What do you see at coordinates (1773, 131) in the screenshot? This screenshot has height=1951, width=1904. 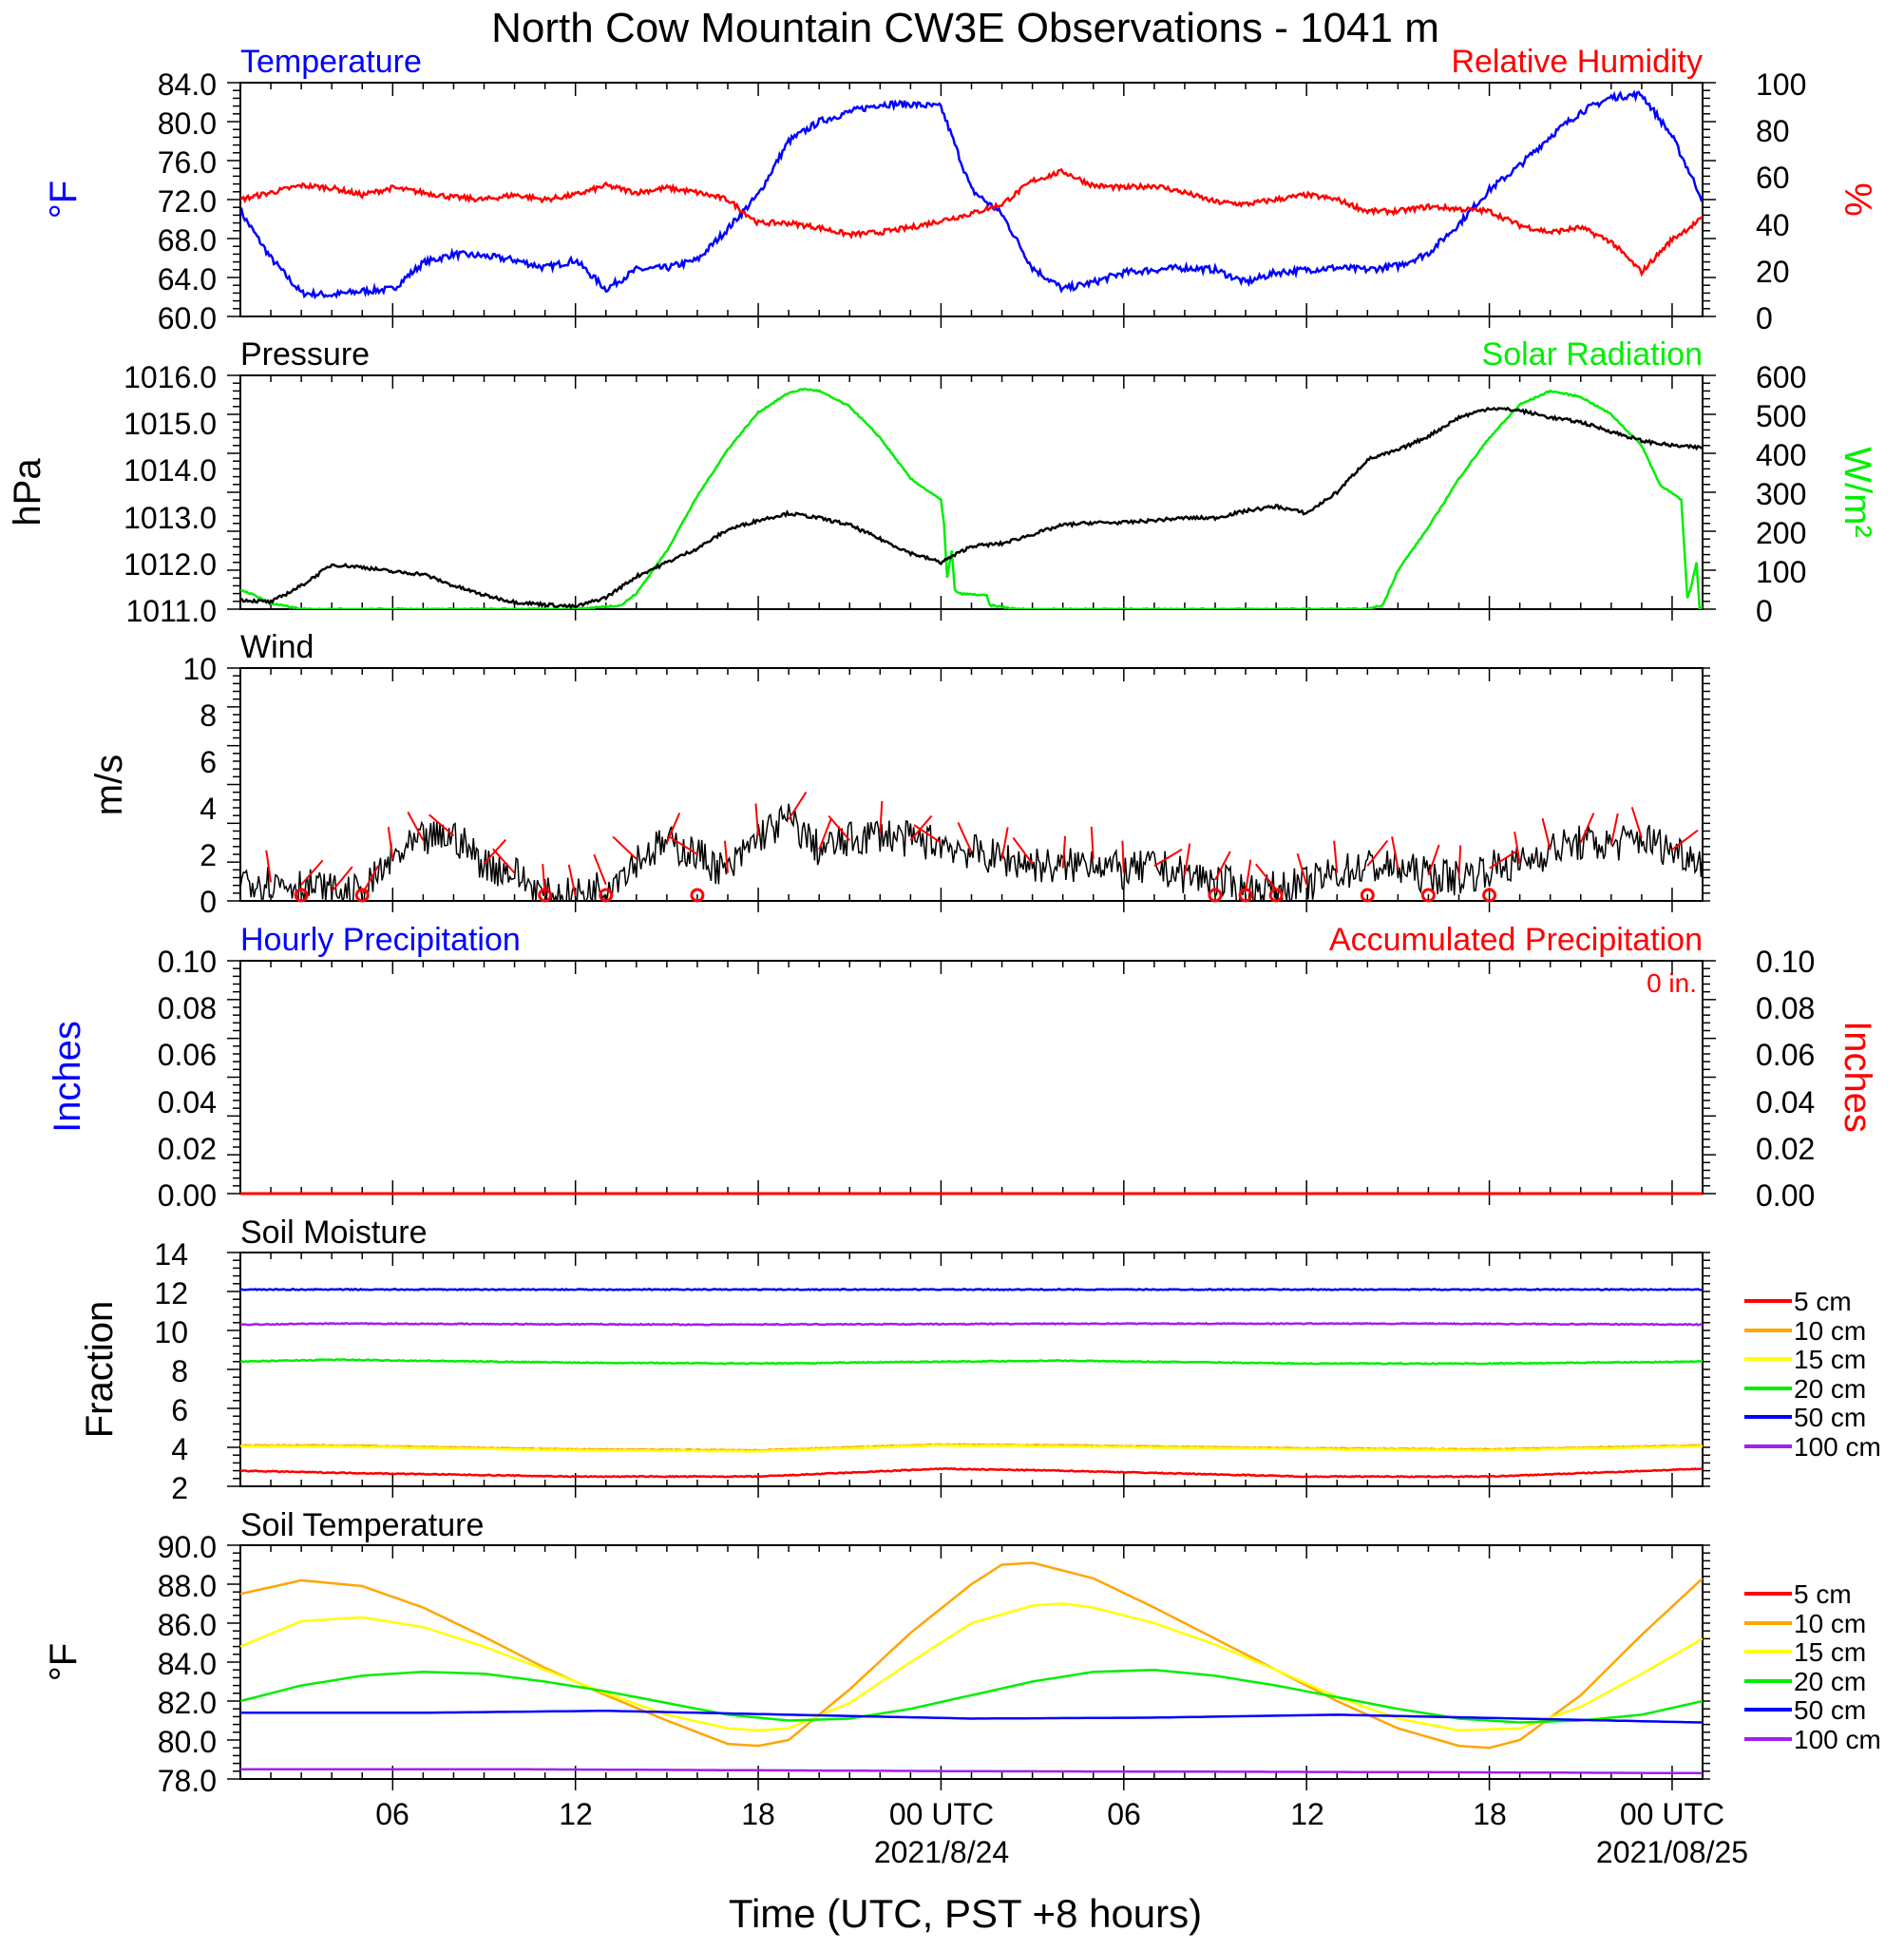 I see `y-tick-label: 80` at bounding box center [1773, 131].